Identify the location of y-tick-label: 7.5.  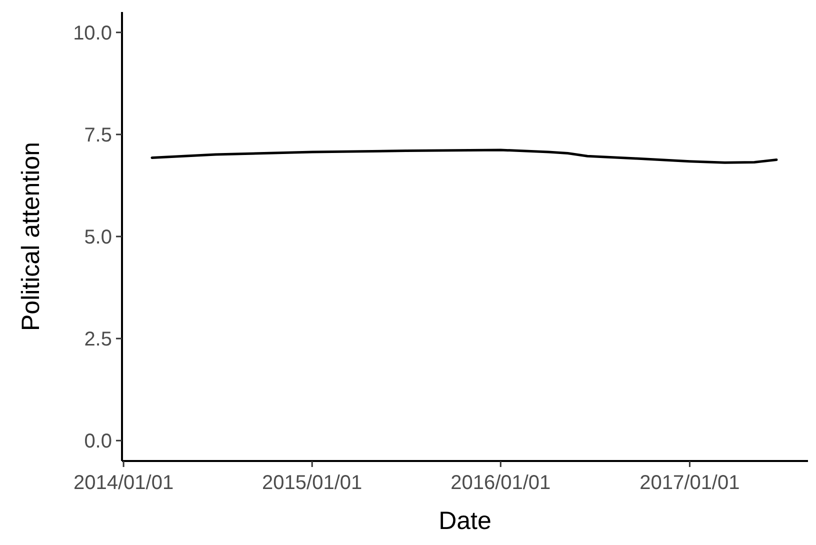
(98, 135).